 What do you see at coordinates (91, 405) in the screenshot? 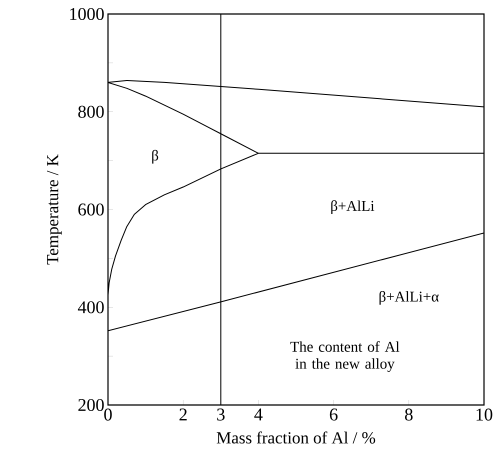
I see `y-tick-label: 200` at bounding box center [91, 405].